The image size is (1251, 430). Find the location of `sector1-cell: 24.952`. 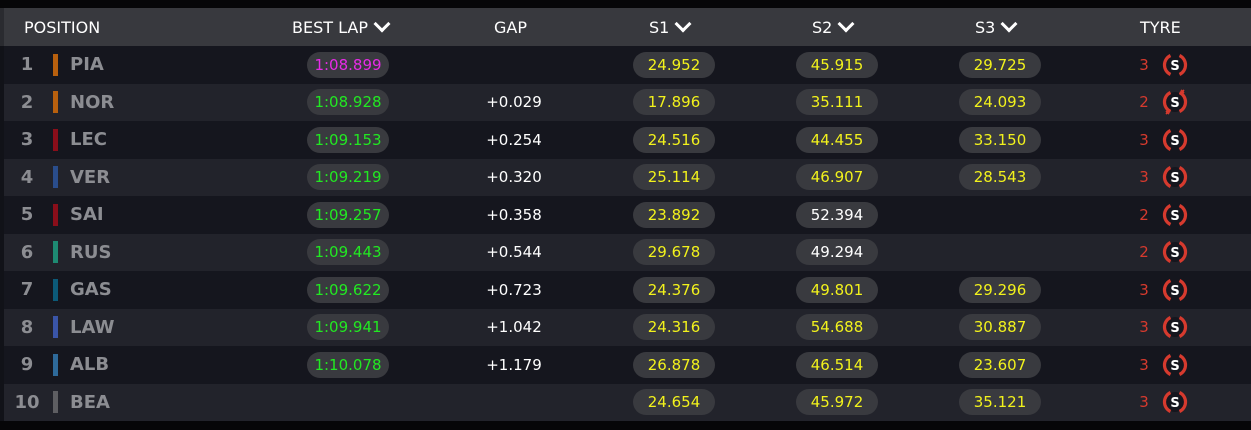

sector1-cell: 24.952 is located at coordinates (674, 65).